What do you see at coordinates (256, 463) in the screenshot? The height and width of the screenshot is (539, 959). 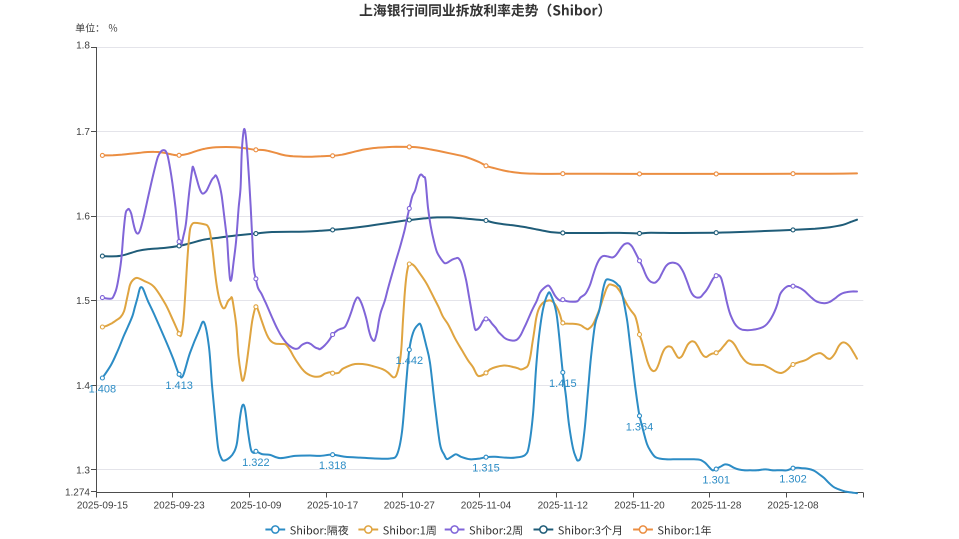 I see `svg-text: 1.322` at bounding box center [256, 463].